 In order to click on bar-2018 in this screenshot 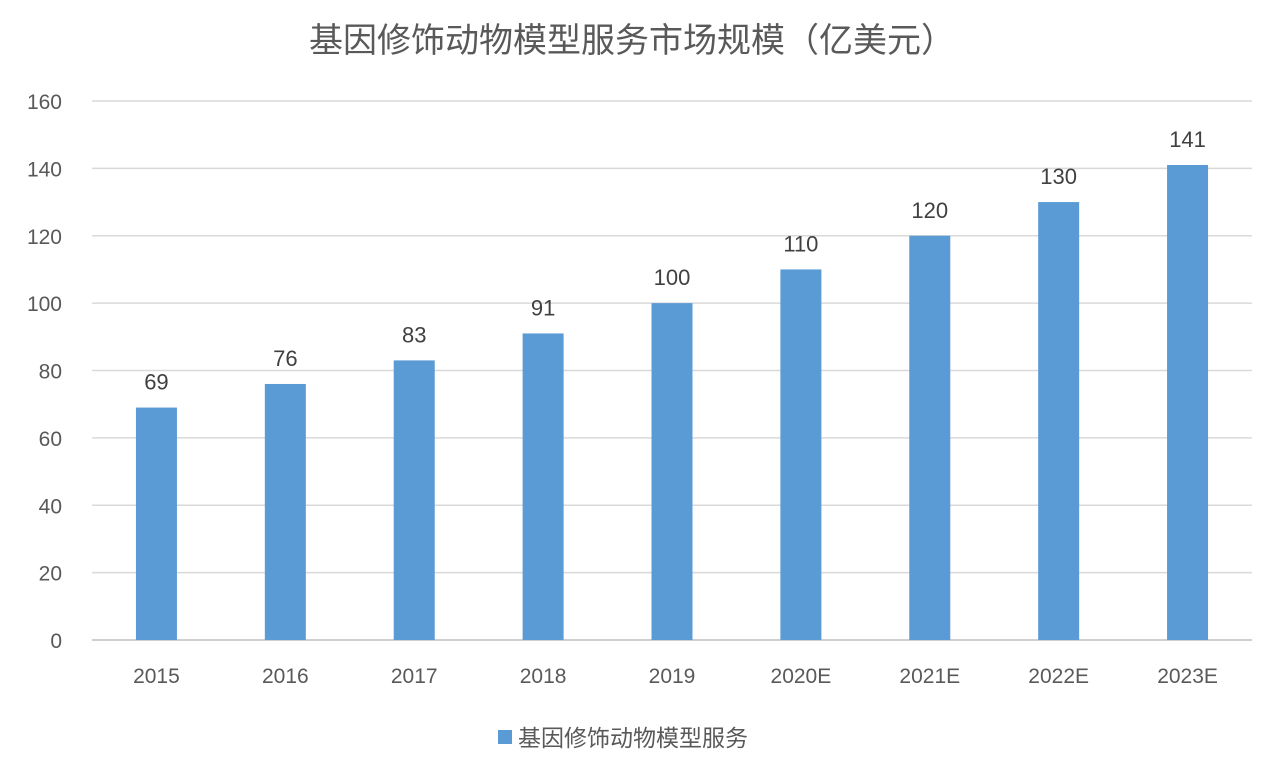, I will do `click(543, 486)`.